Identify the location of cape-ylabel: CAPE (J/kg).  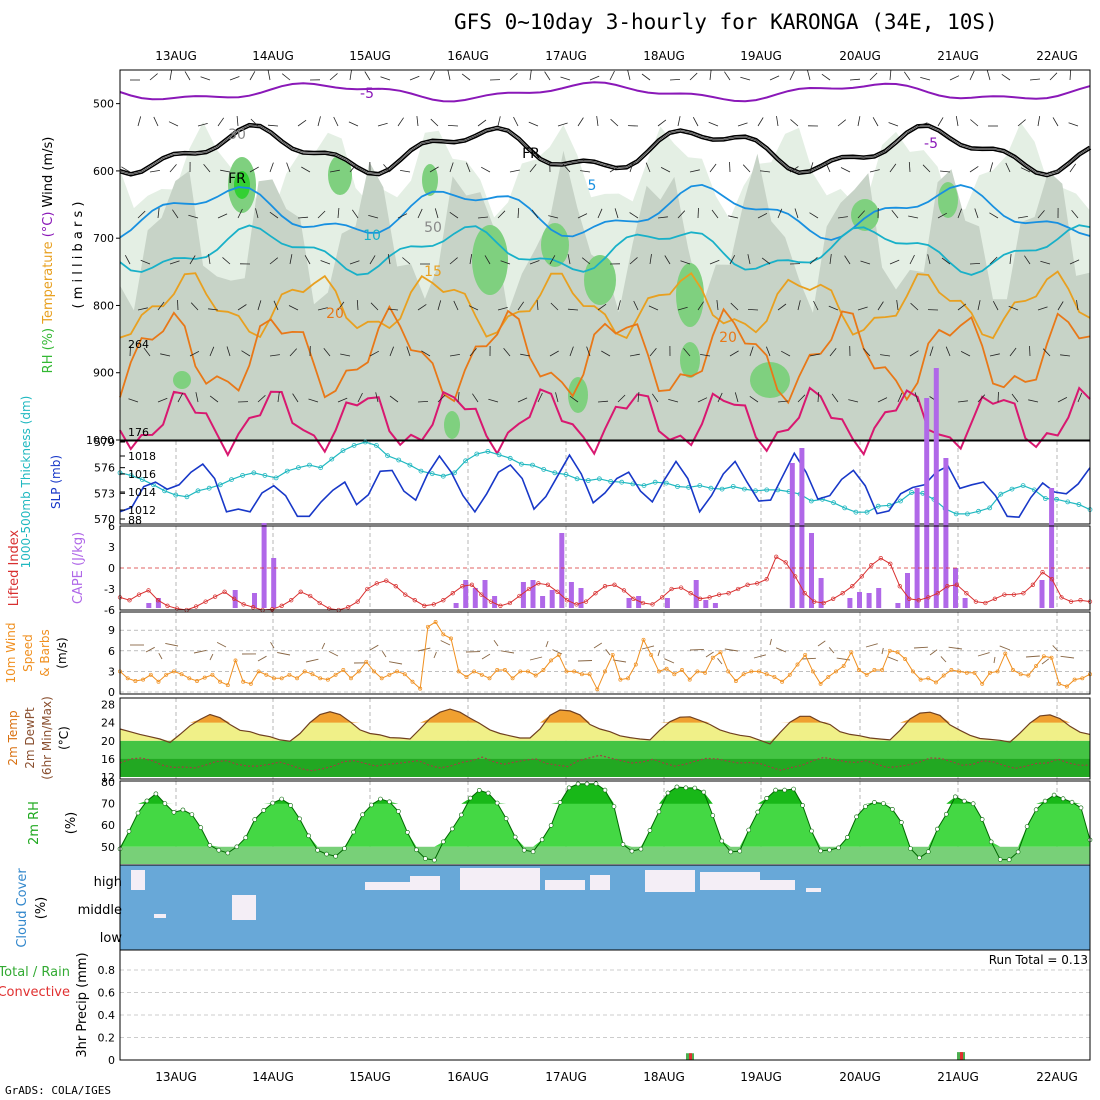
(78, 568).